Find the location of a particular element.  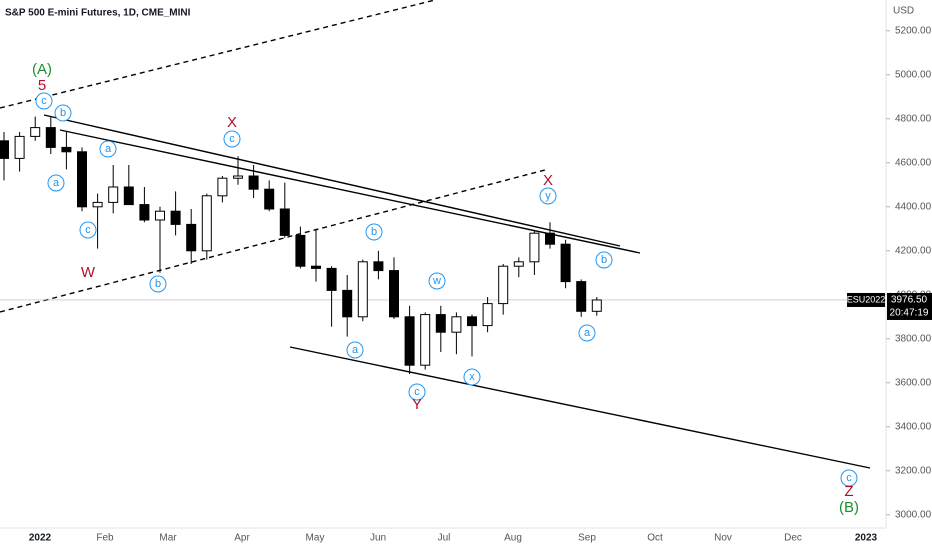

price-tag-label: 3976.50 is located at coordinates (909, 300).